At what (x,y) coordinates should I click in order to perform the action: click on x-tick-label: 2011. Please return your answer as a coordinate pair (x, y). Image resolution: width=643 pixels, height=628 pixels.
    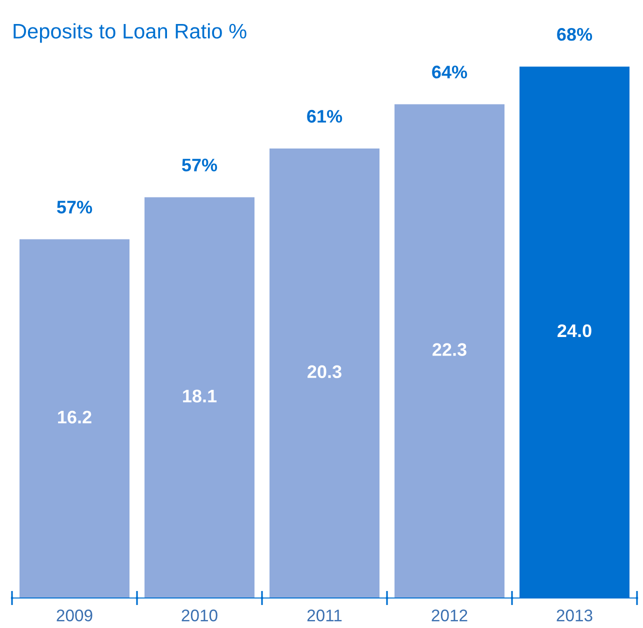
    Looking at the image, I should click on (324, 616).